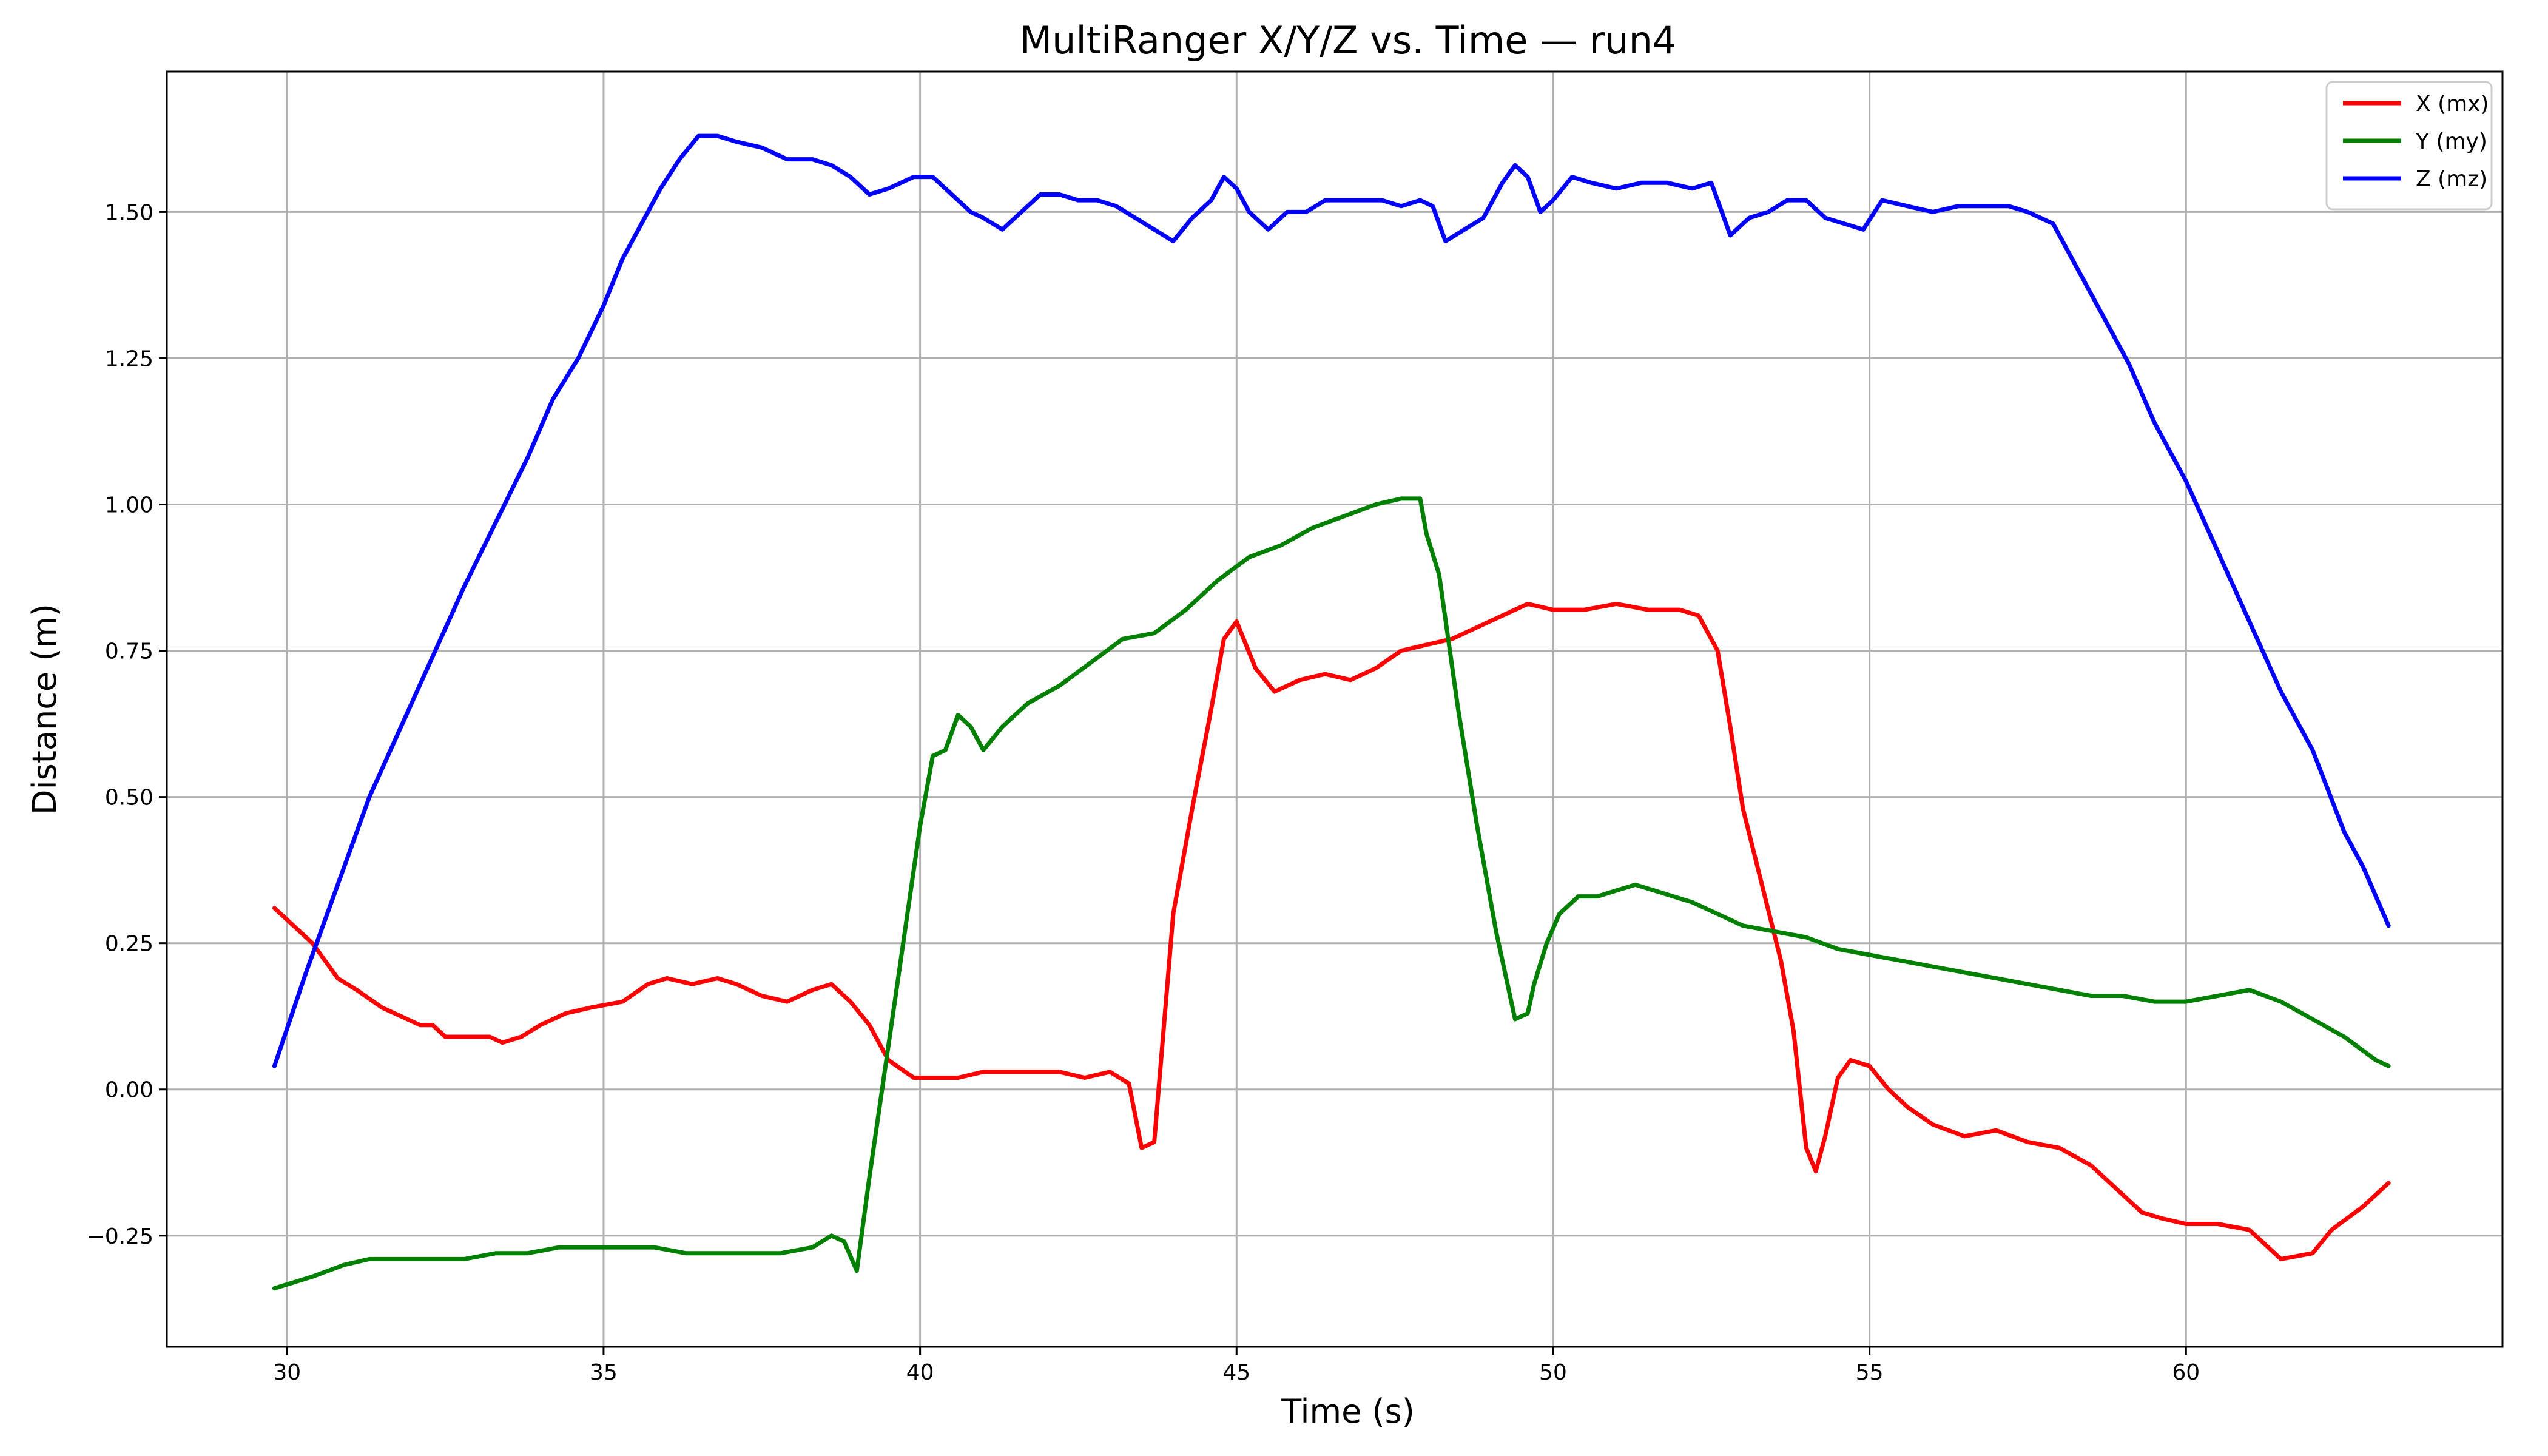 Image resolution: width=2548 pixels, height=1456 pixels. I want to click on y-tick-label: 1.25, so click(129, 358).